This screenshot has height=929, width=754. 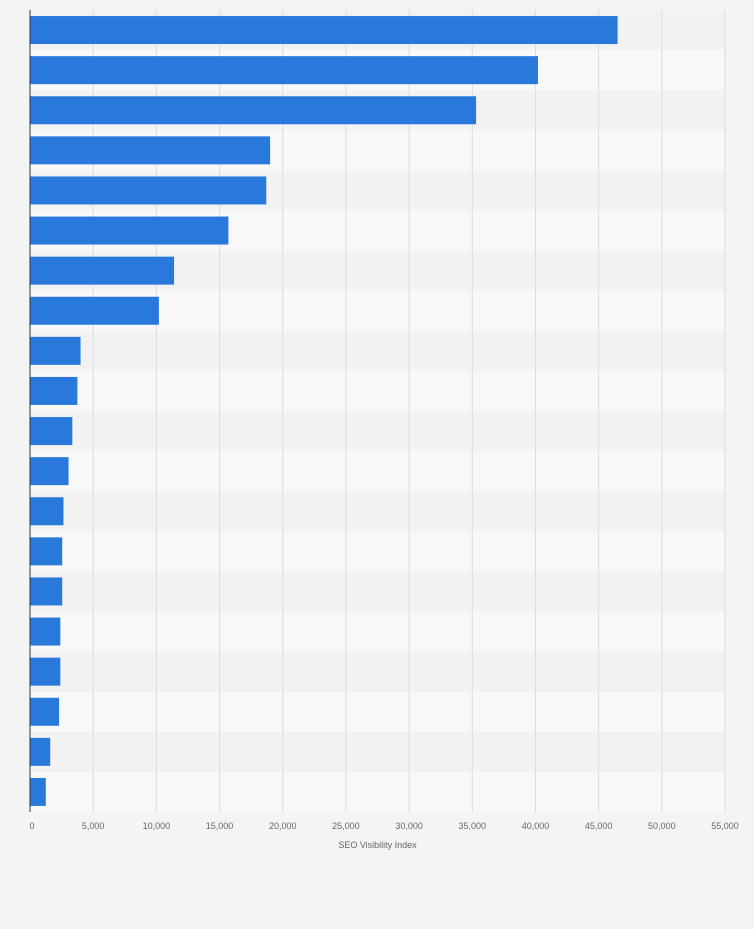 What do you see at coordinates (283, 826) in the screenshot?
I see `x-tick-label: 20,000` at bounding box center [283, 826].